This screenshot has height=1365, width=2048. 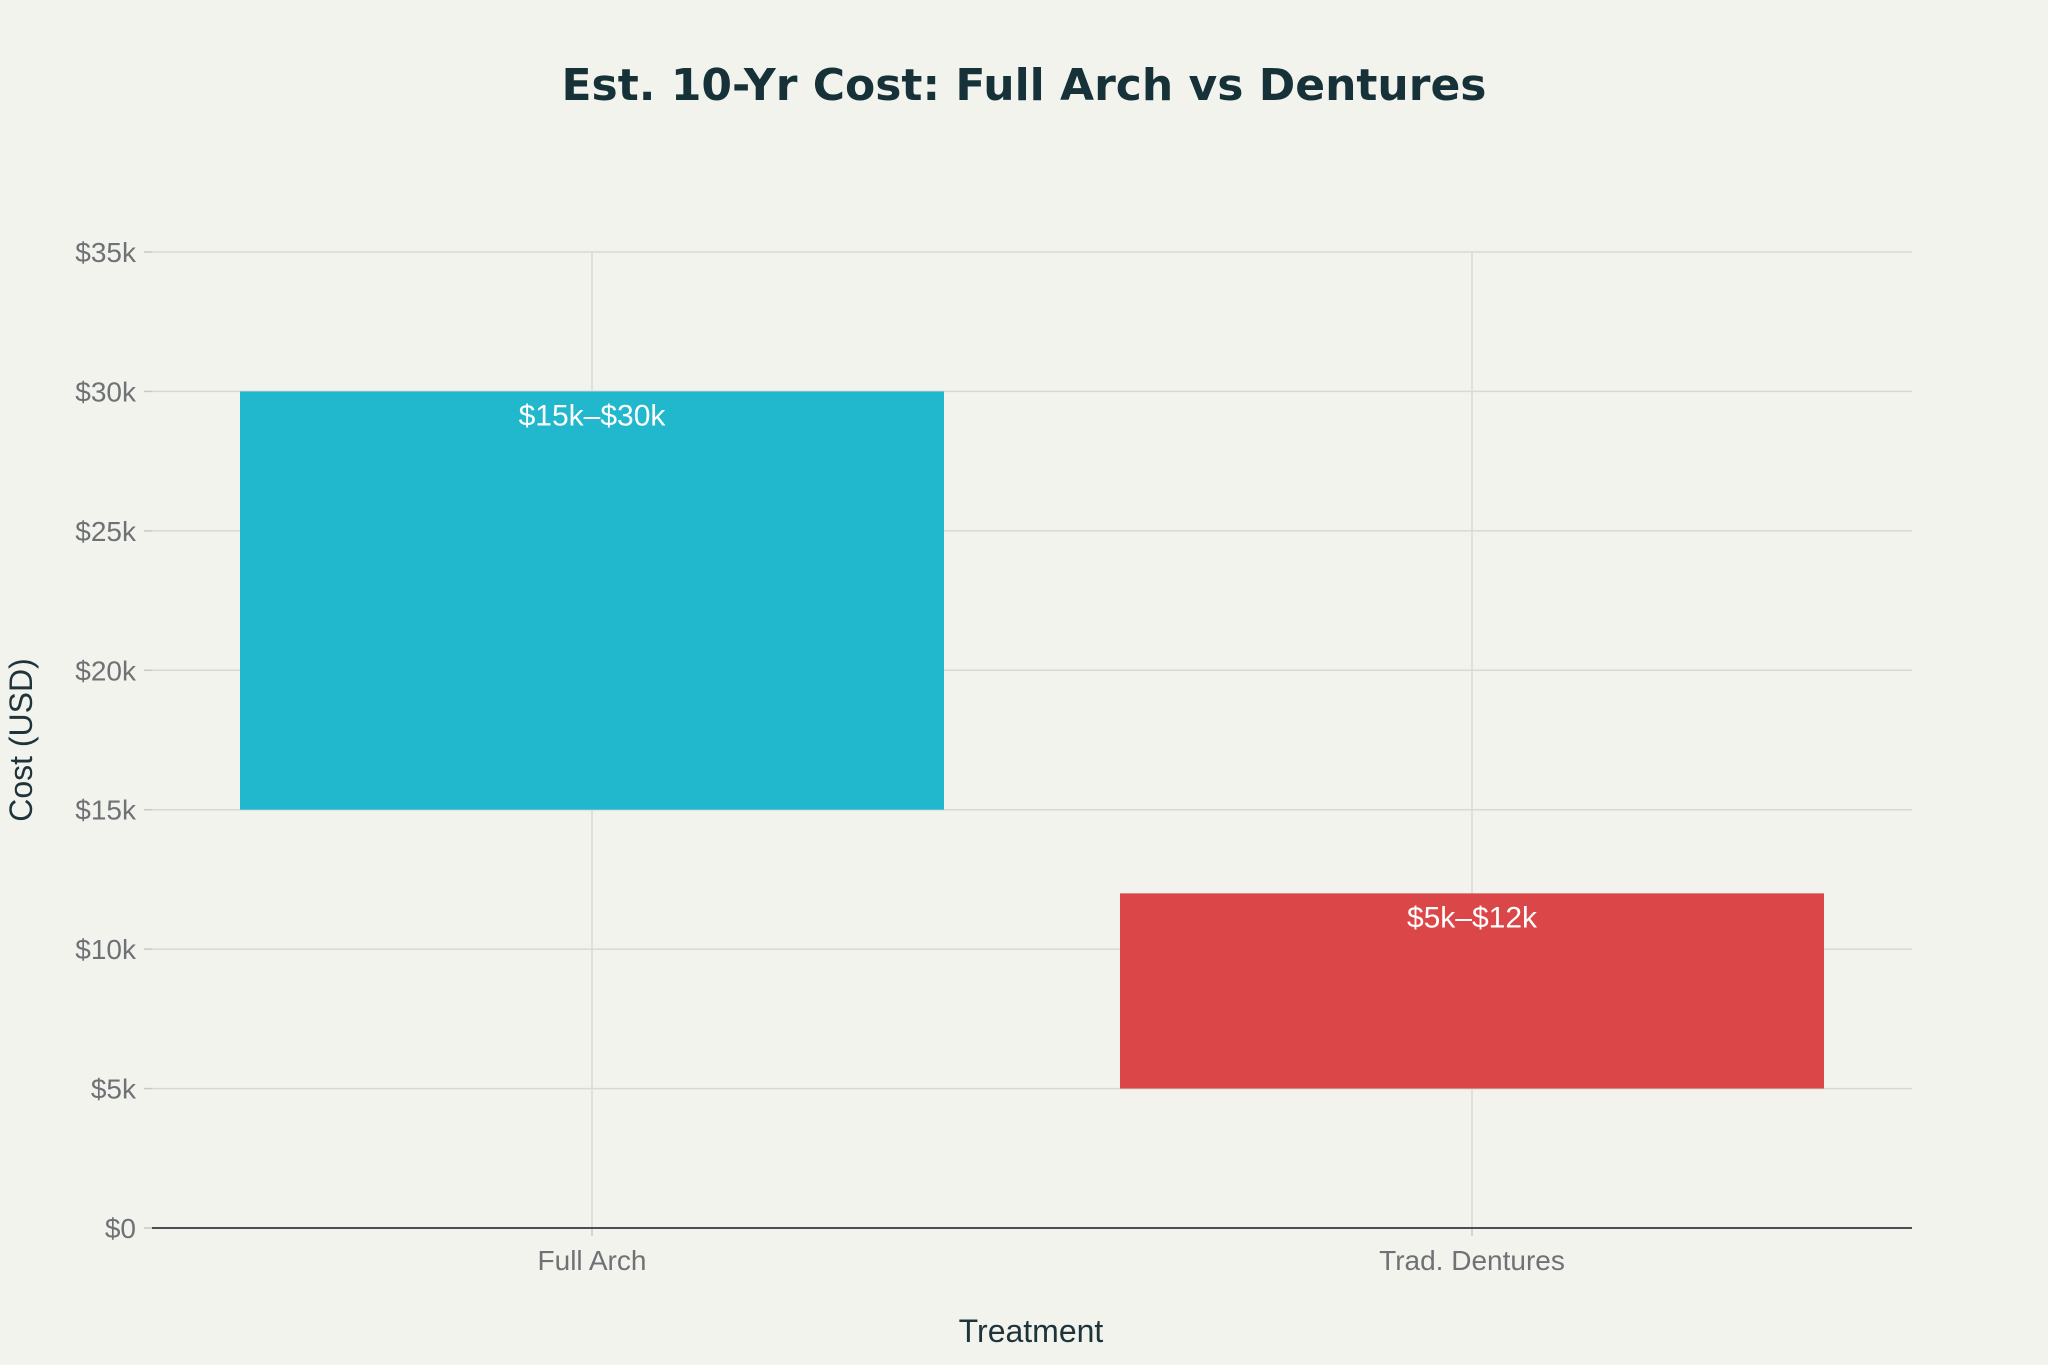 I want to click on x-tick-label: Trad. Dentures, so click(x=1472, y=1260).